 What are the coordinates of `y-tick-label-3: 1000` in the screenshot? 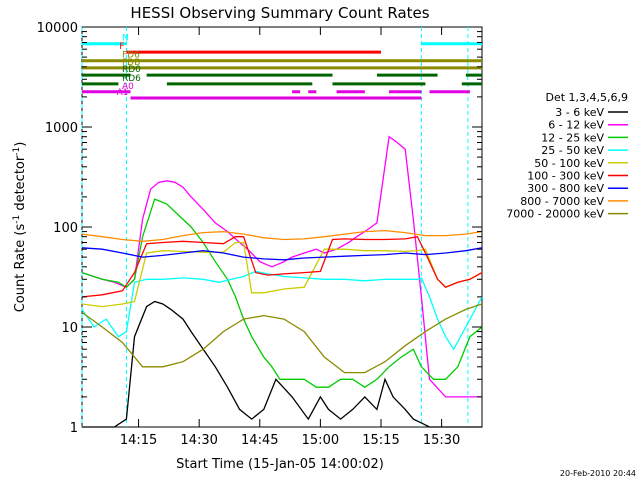 It's located at (61, 128).